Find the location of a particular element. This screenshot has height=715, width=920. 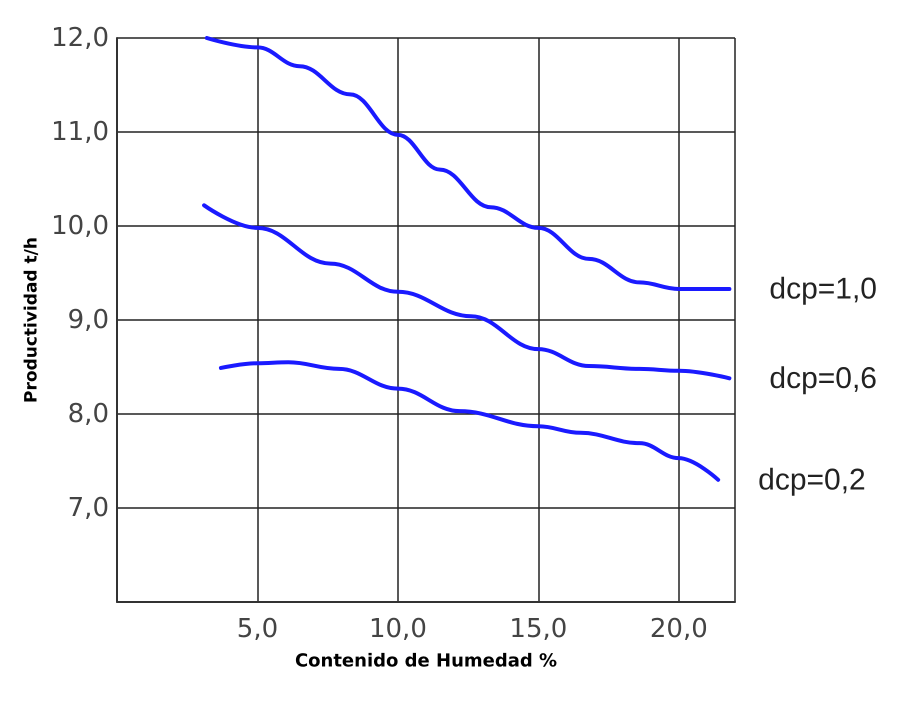

x-tick-label: 15,0 is located at coordinates (538, 629).